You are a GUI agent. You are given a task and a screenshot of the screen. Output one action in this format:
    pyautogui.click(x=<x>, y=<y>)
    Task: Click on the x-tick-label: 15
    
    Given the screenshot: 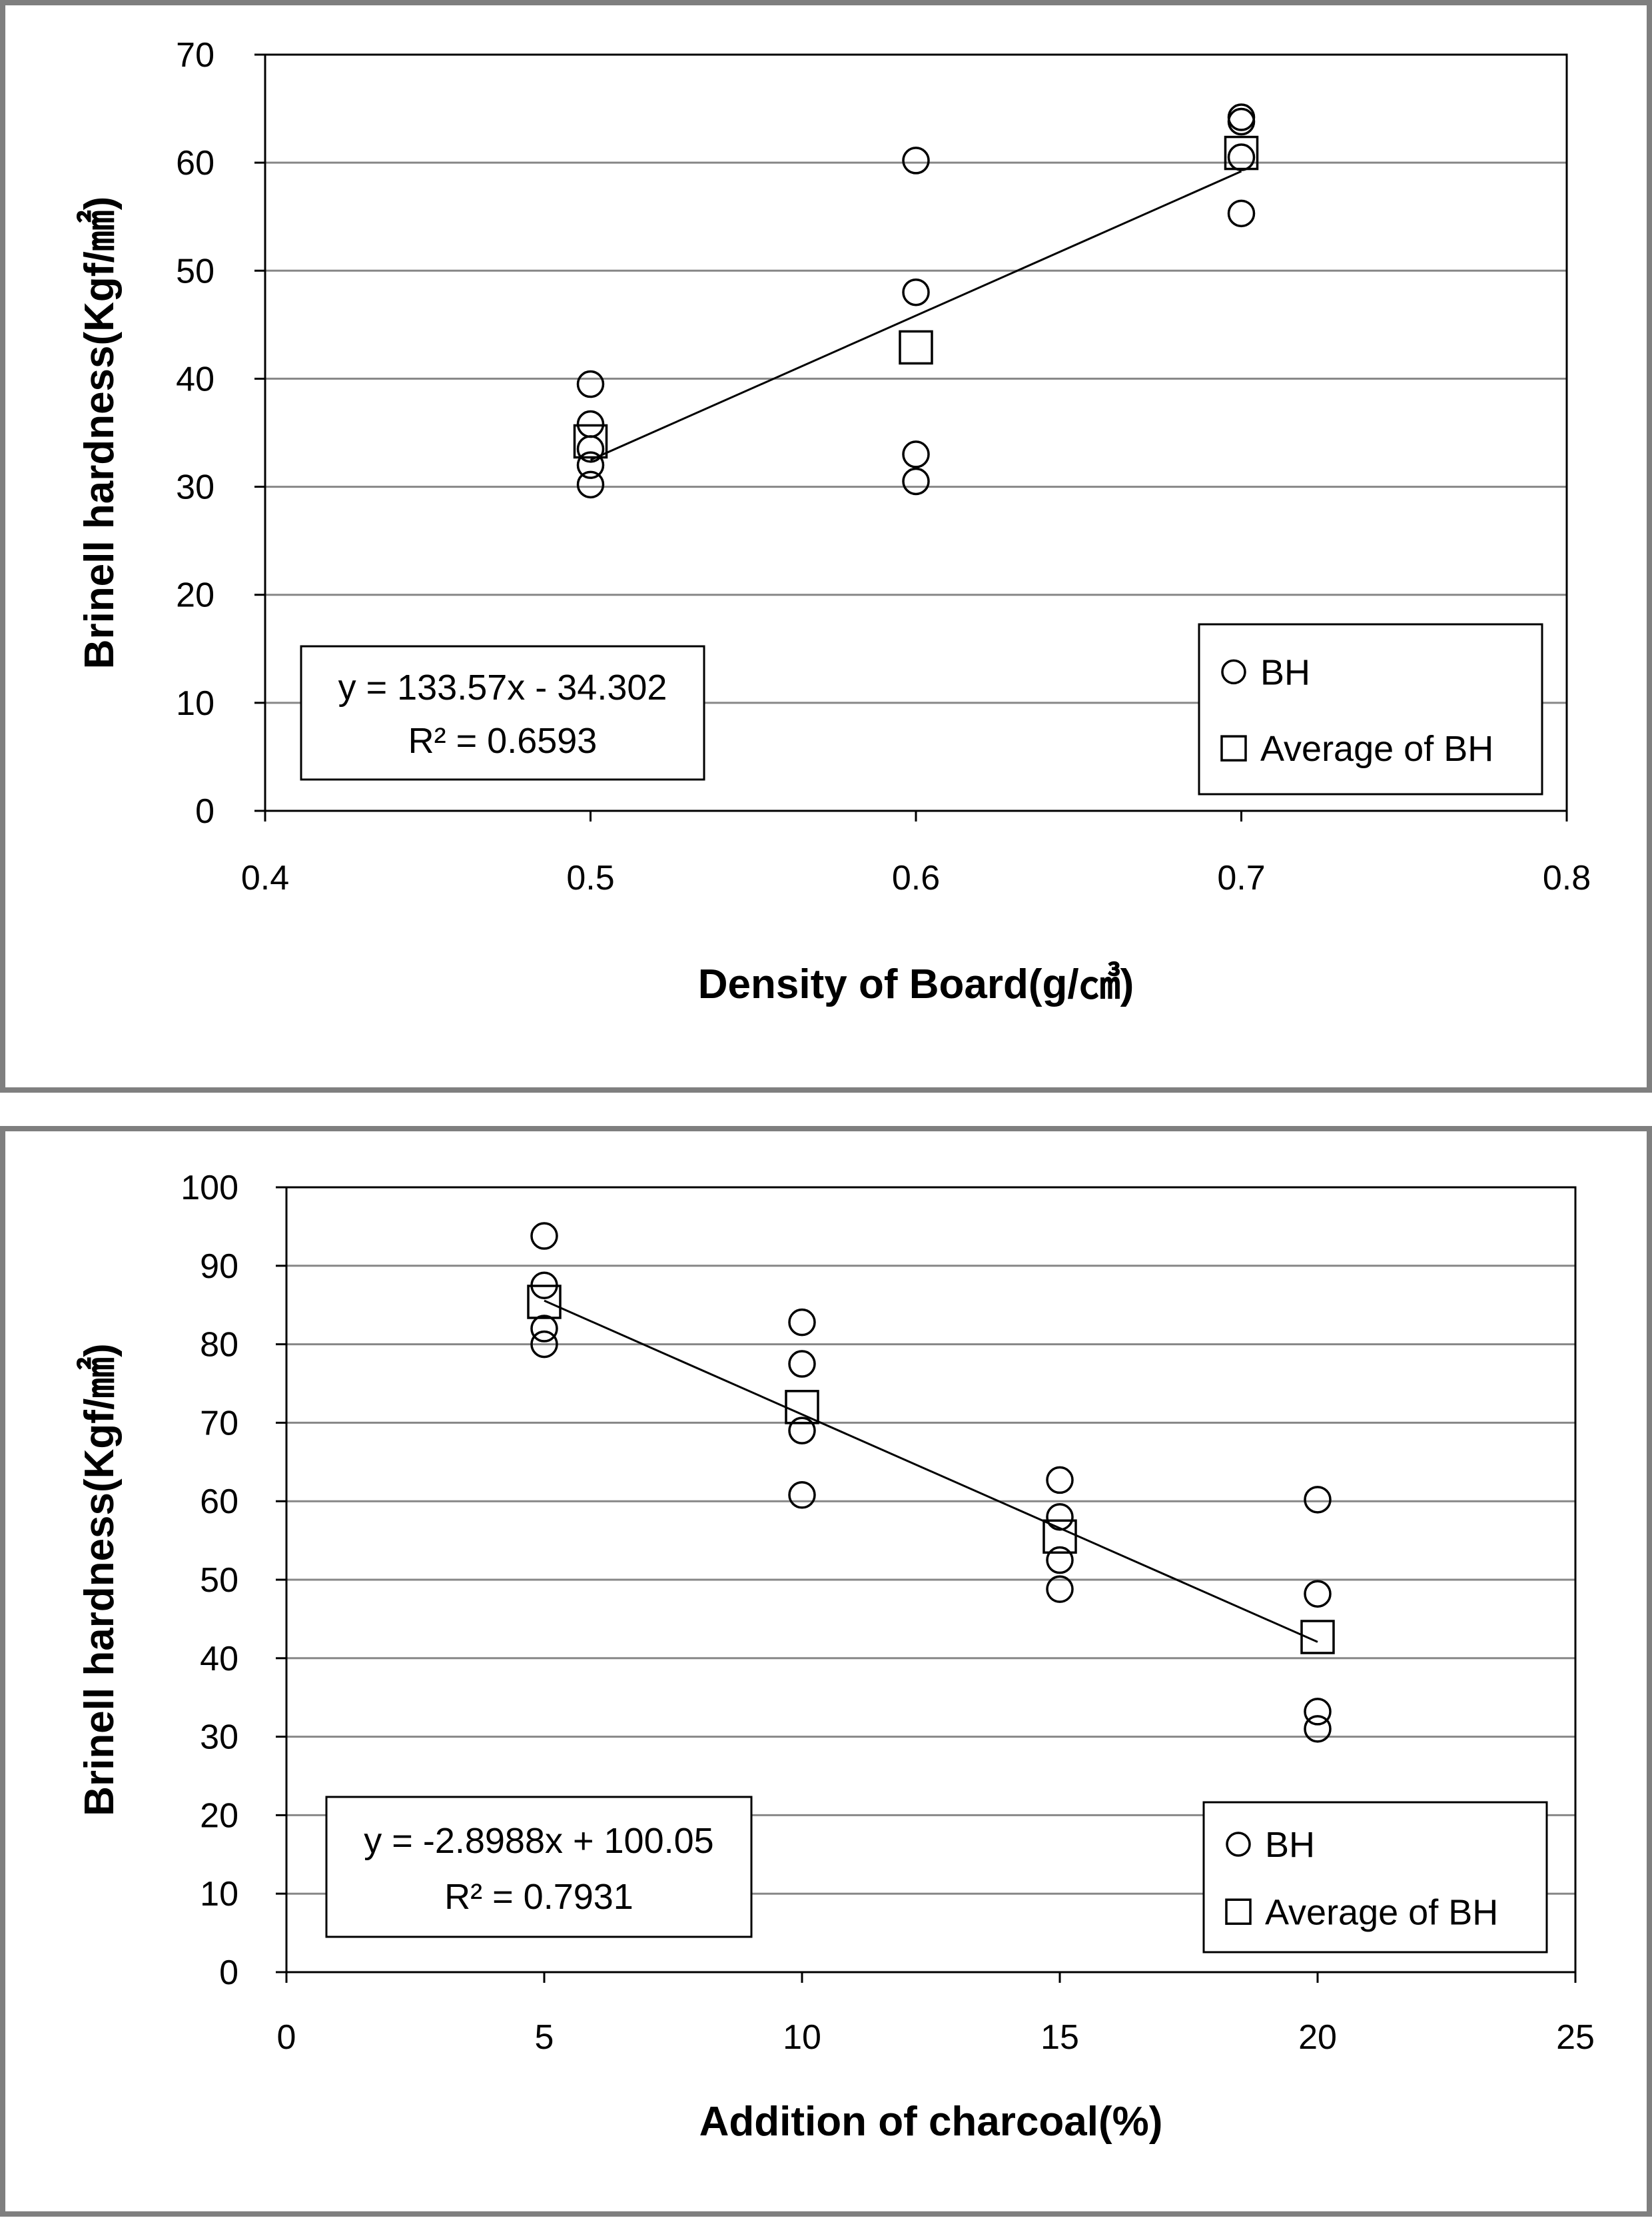 What is the action you would take?
    pyautogui.click(x=1059, y=2038)
    